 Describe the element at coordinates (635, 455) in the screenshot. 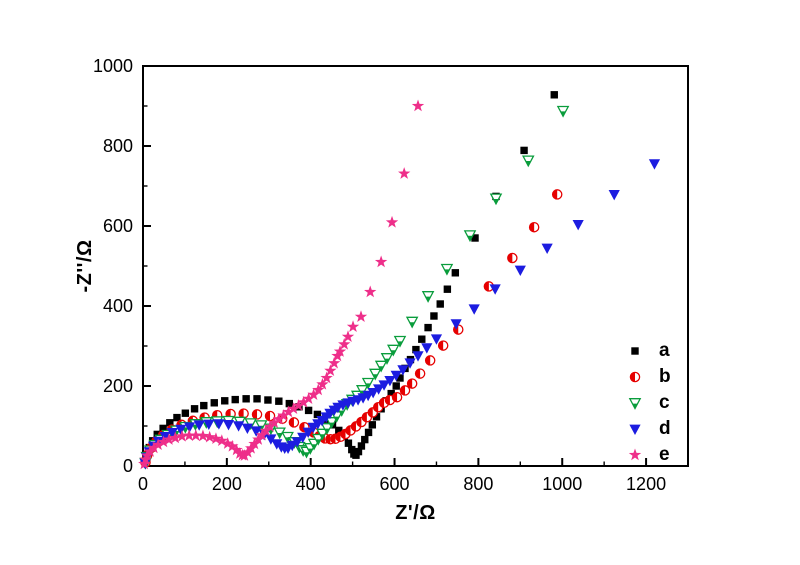

I see `legend-marker-e-icon` at that location.